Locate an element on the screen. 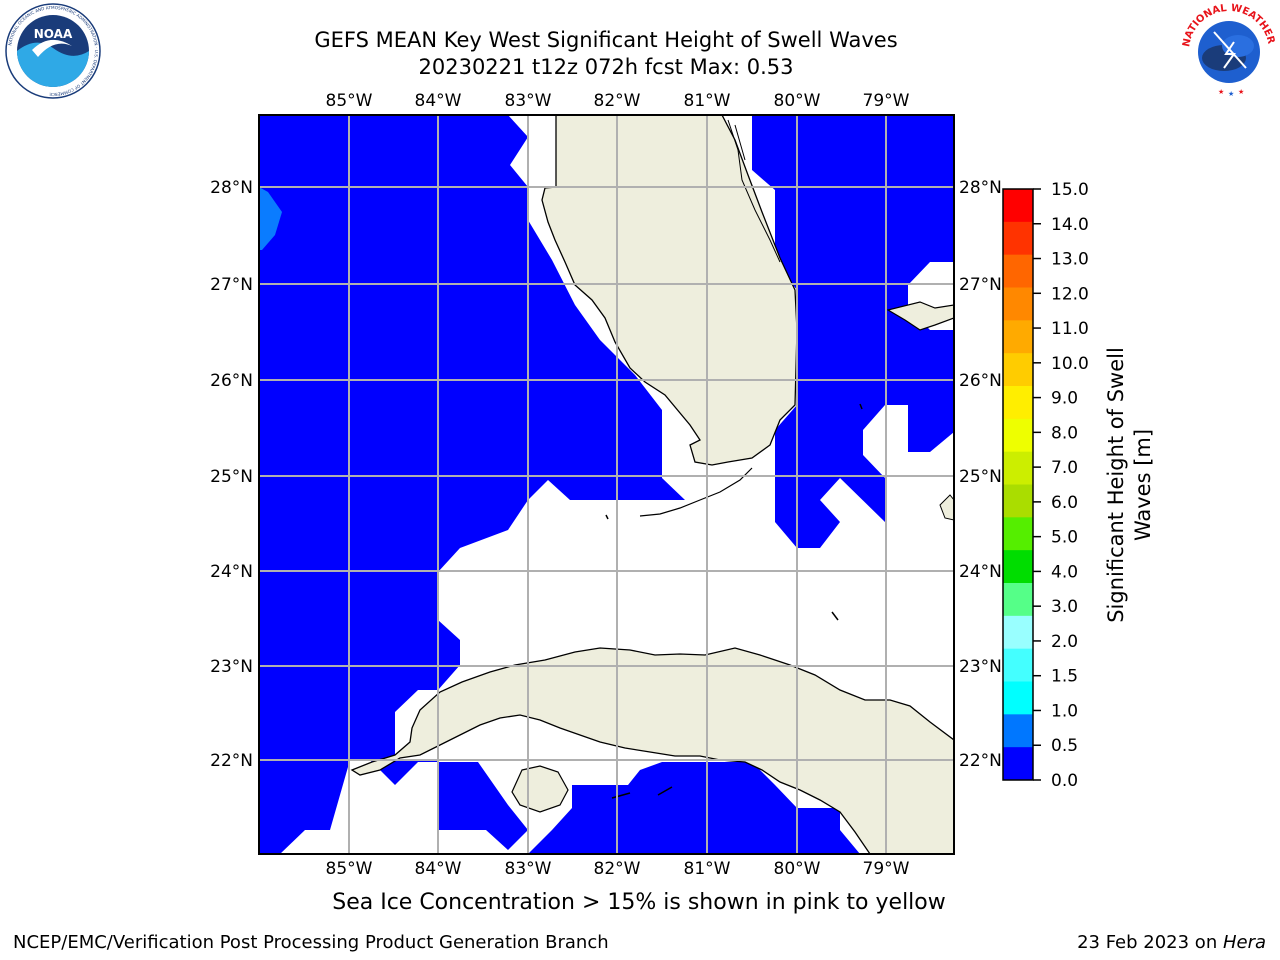 Image resolution: width=1280 pixels, height=960 pixels. lon-labels-top: 85°W 84°W 83°W 82°W 81°W 80°W 79°W is located at coordinates (618, 101).